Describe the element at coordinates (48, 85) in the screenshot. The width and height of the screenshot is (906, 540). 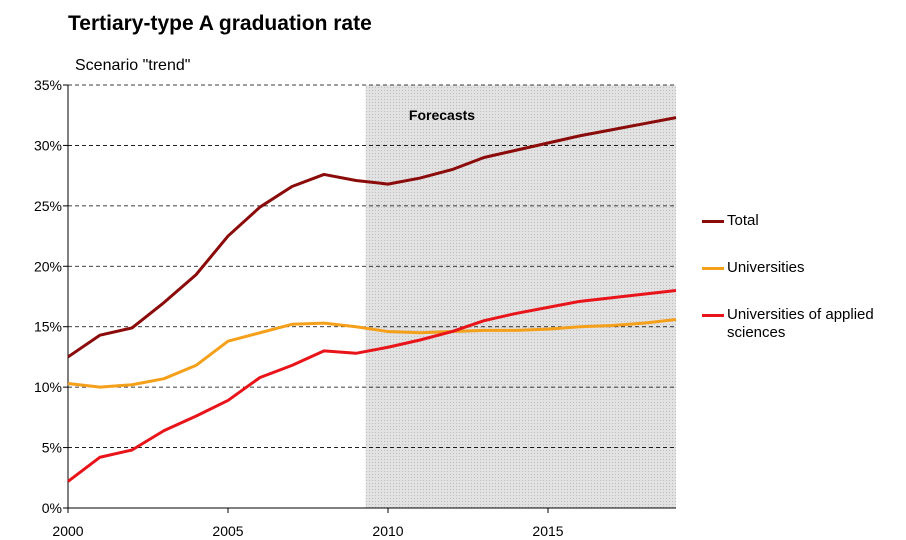
I see `y-tick-label: 35%` at that location.